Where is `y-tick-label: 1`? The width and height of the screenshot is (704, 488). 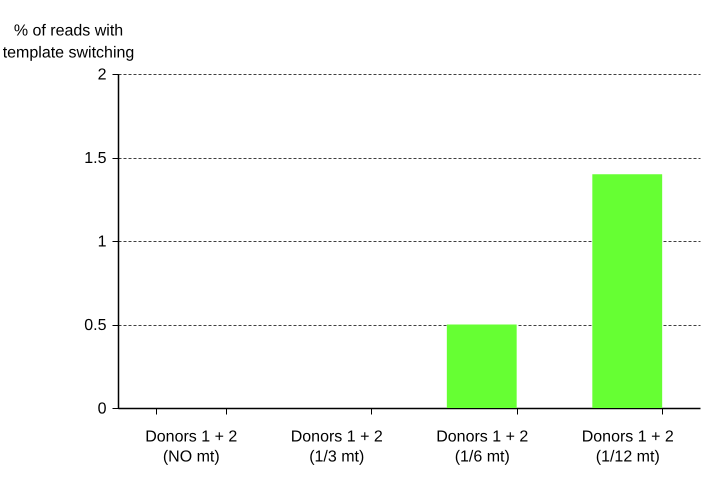 y-tick-label: 1 is located at coordinates (102, 242).